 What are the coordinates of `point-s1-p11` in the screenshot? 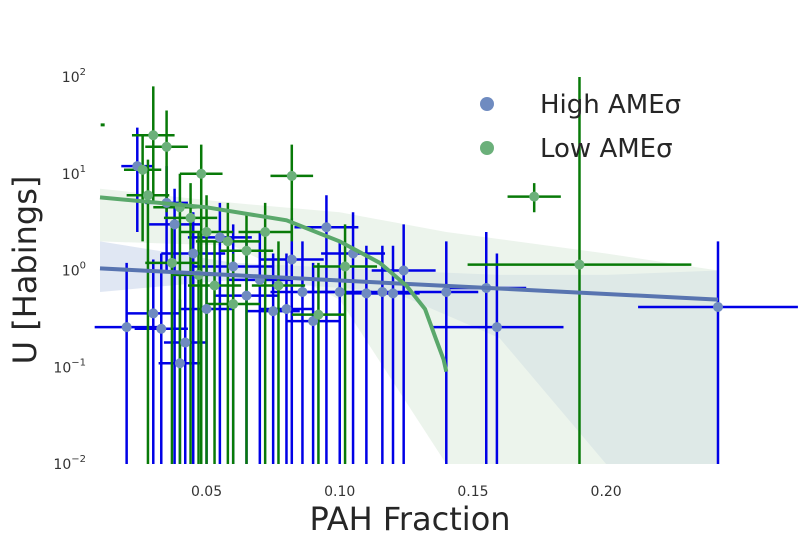 It's located at (265, 231).